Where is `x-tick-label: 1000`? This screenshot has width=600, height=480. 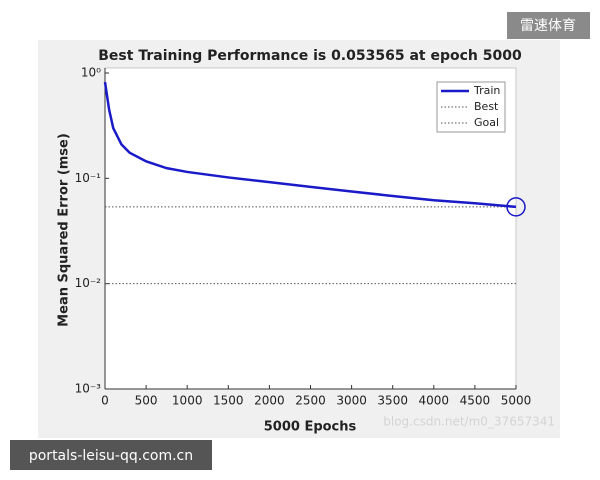 x-tick-label: 1000 is located at coordinates (187, 401).